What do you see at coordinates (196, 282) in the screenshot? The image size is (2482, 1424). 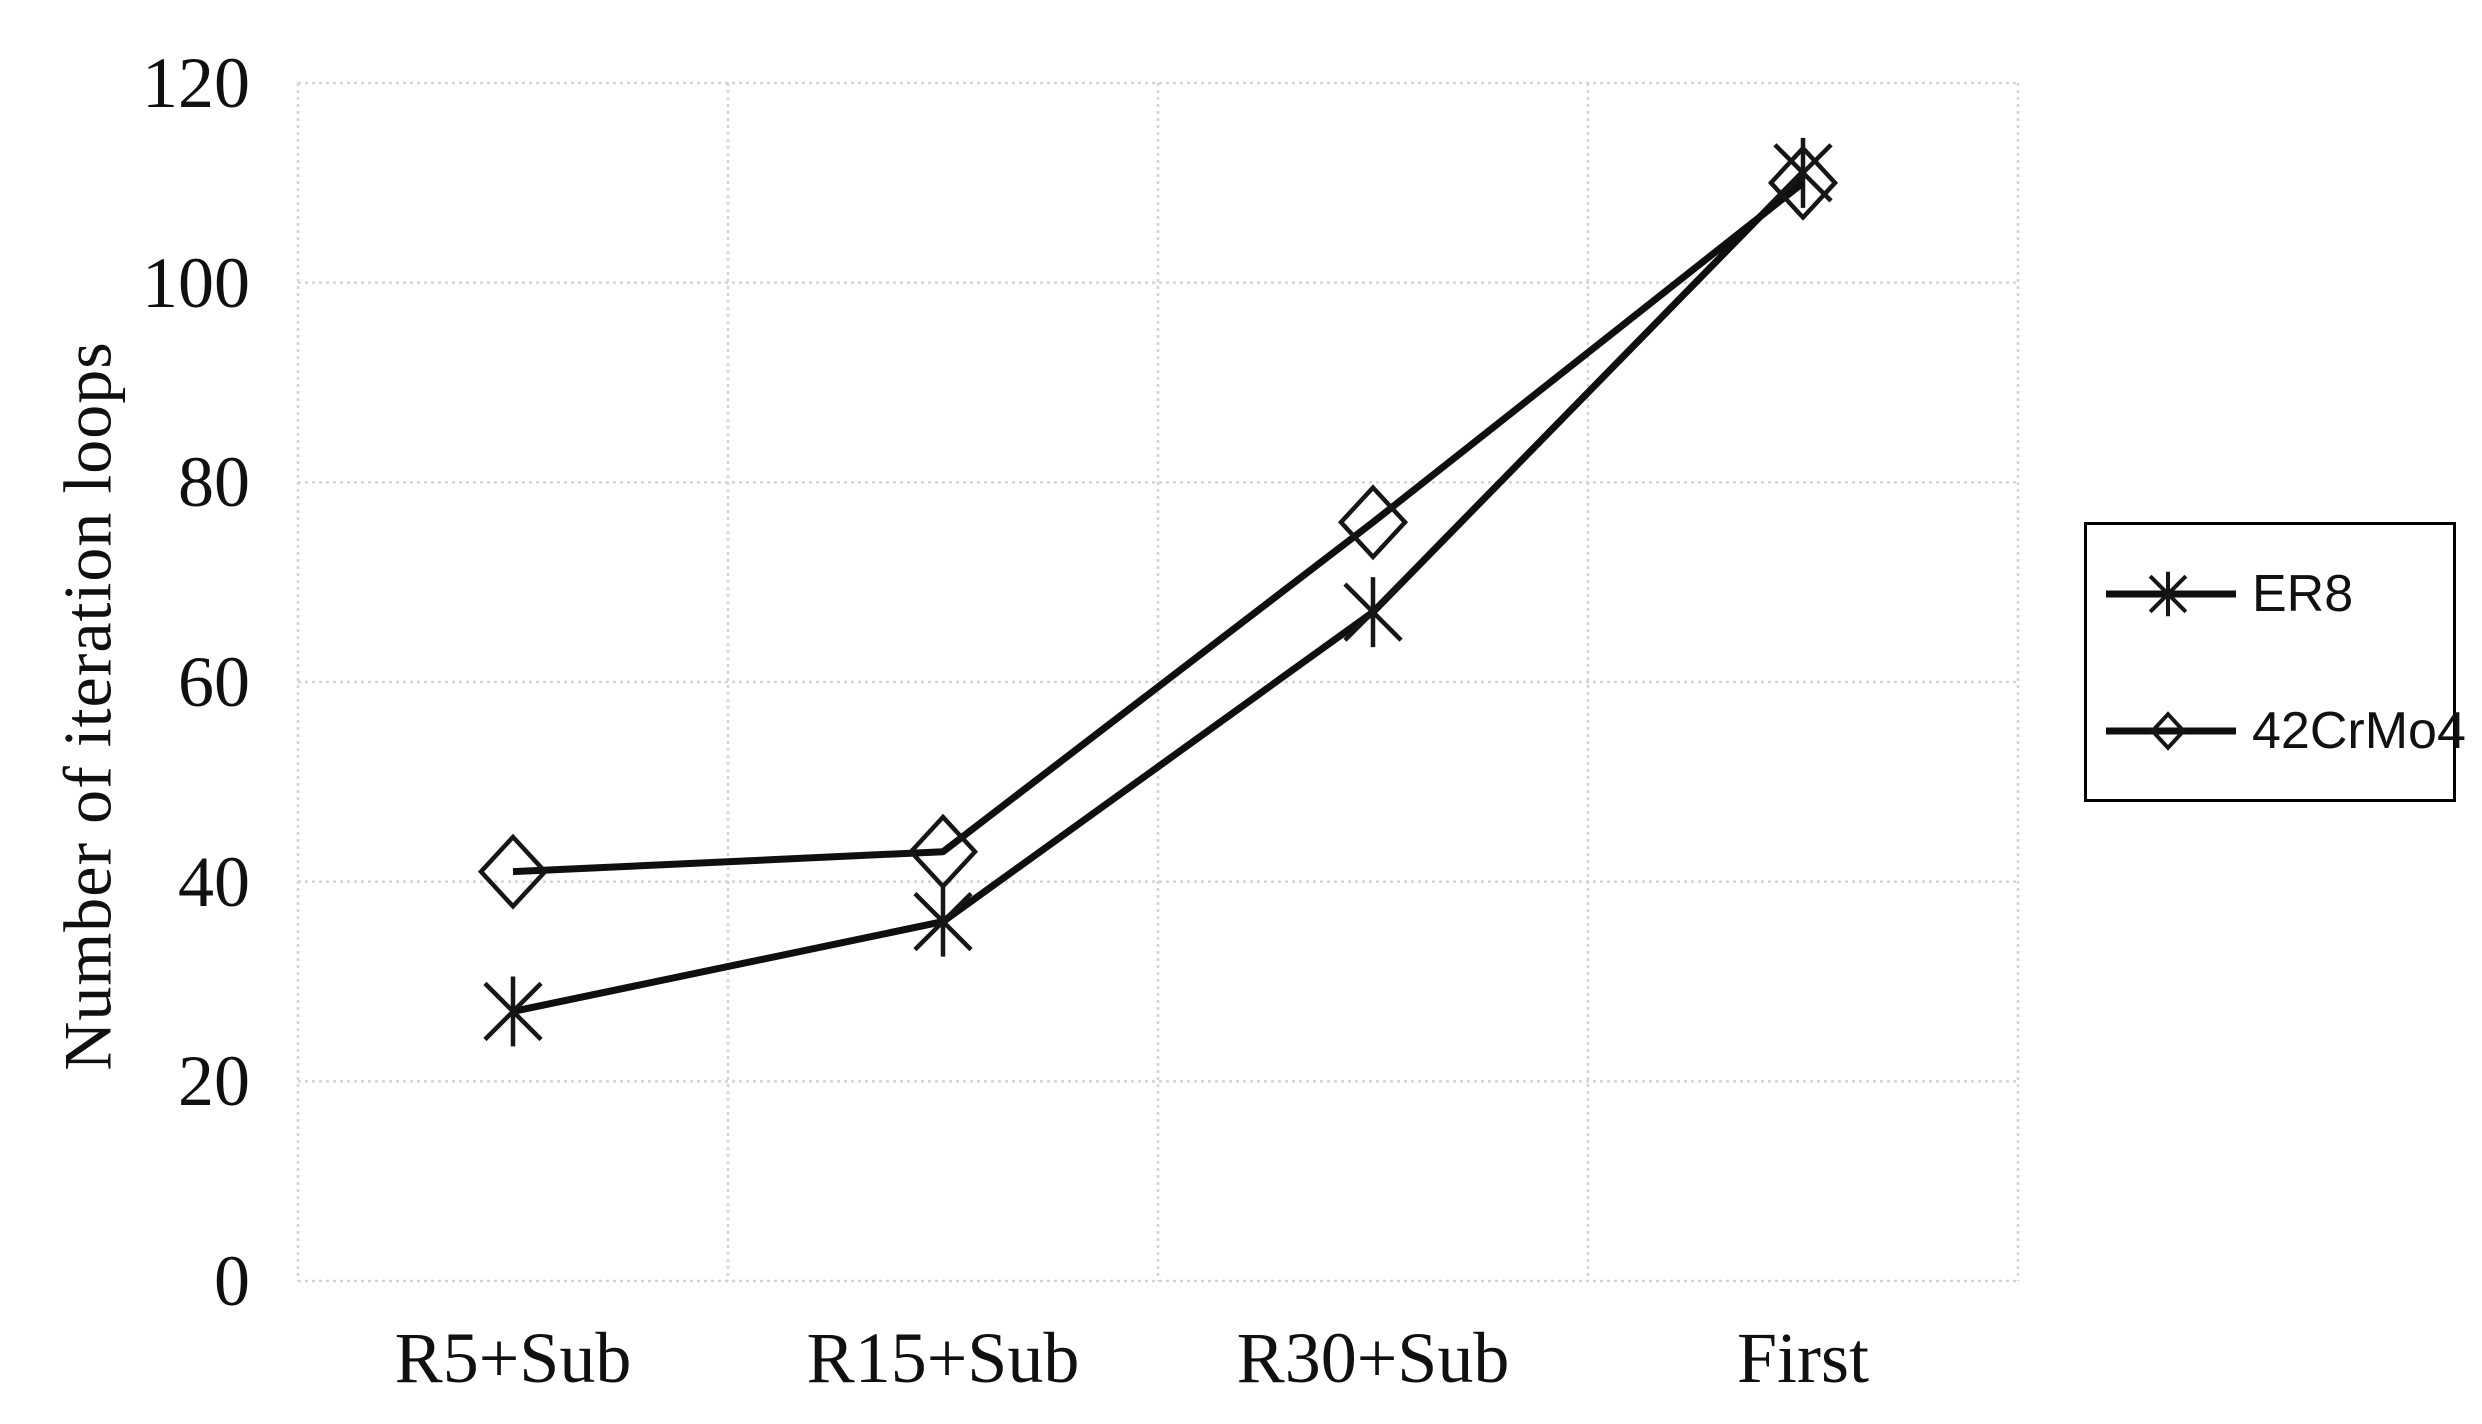 I see `y-tick-label-100: 100` at bounding box center [196, 282].